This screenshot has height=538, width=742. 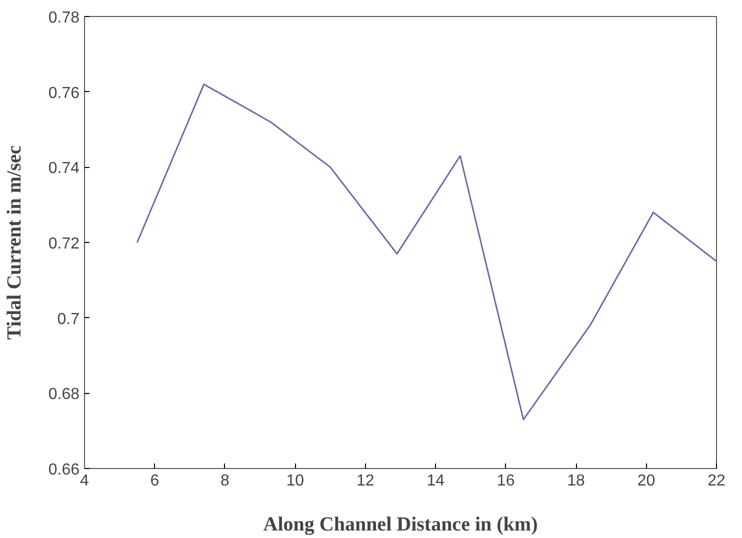 I want to click on x-tick-label: 22, so click(x=717, y=481).